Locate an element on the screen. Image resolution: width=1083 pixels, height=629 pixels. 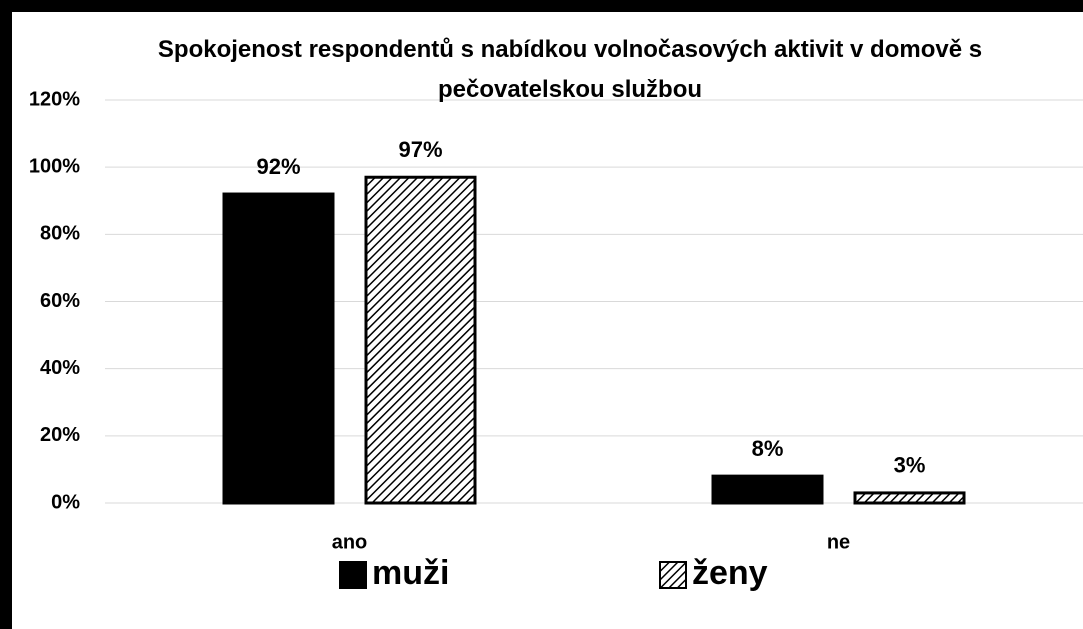
legend-label: ženy is located at coordinates (730, 573).